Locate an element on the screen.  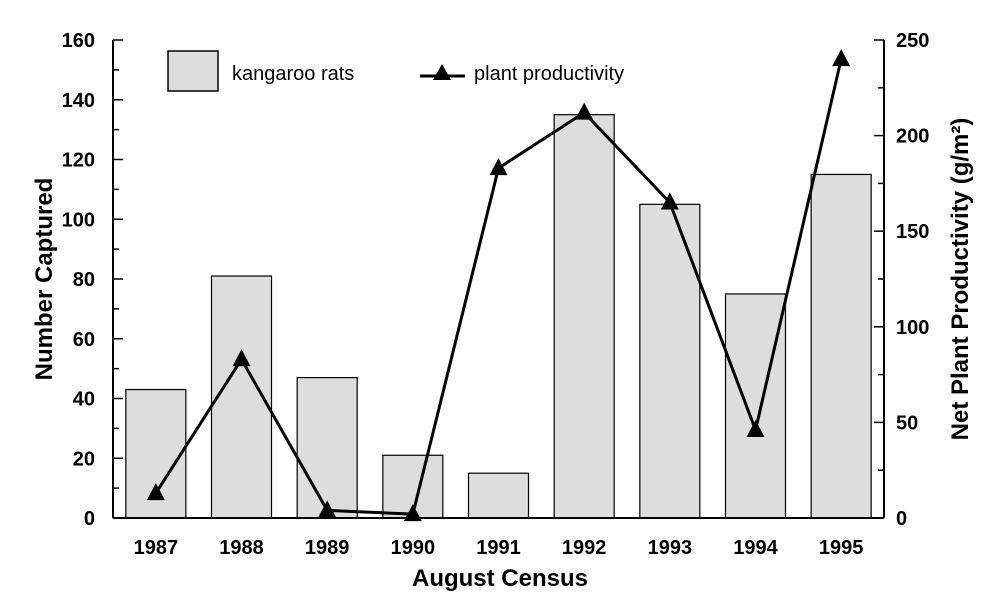
bar-1995 is located at coordinates (841, 346).